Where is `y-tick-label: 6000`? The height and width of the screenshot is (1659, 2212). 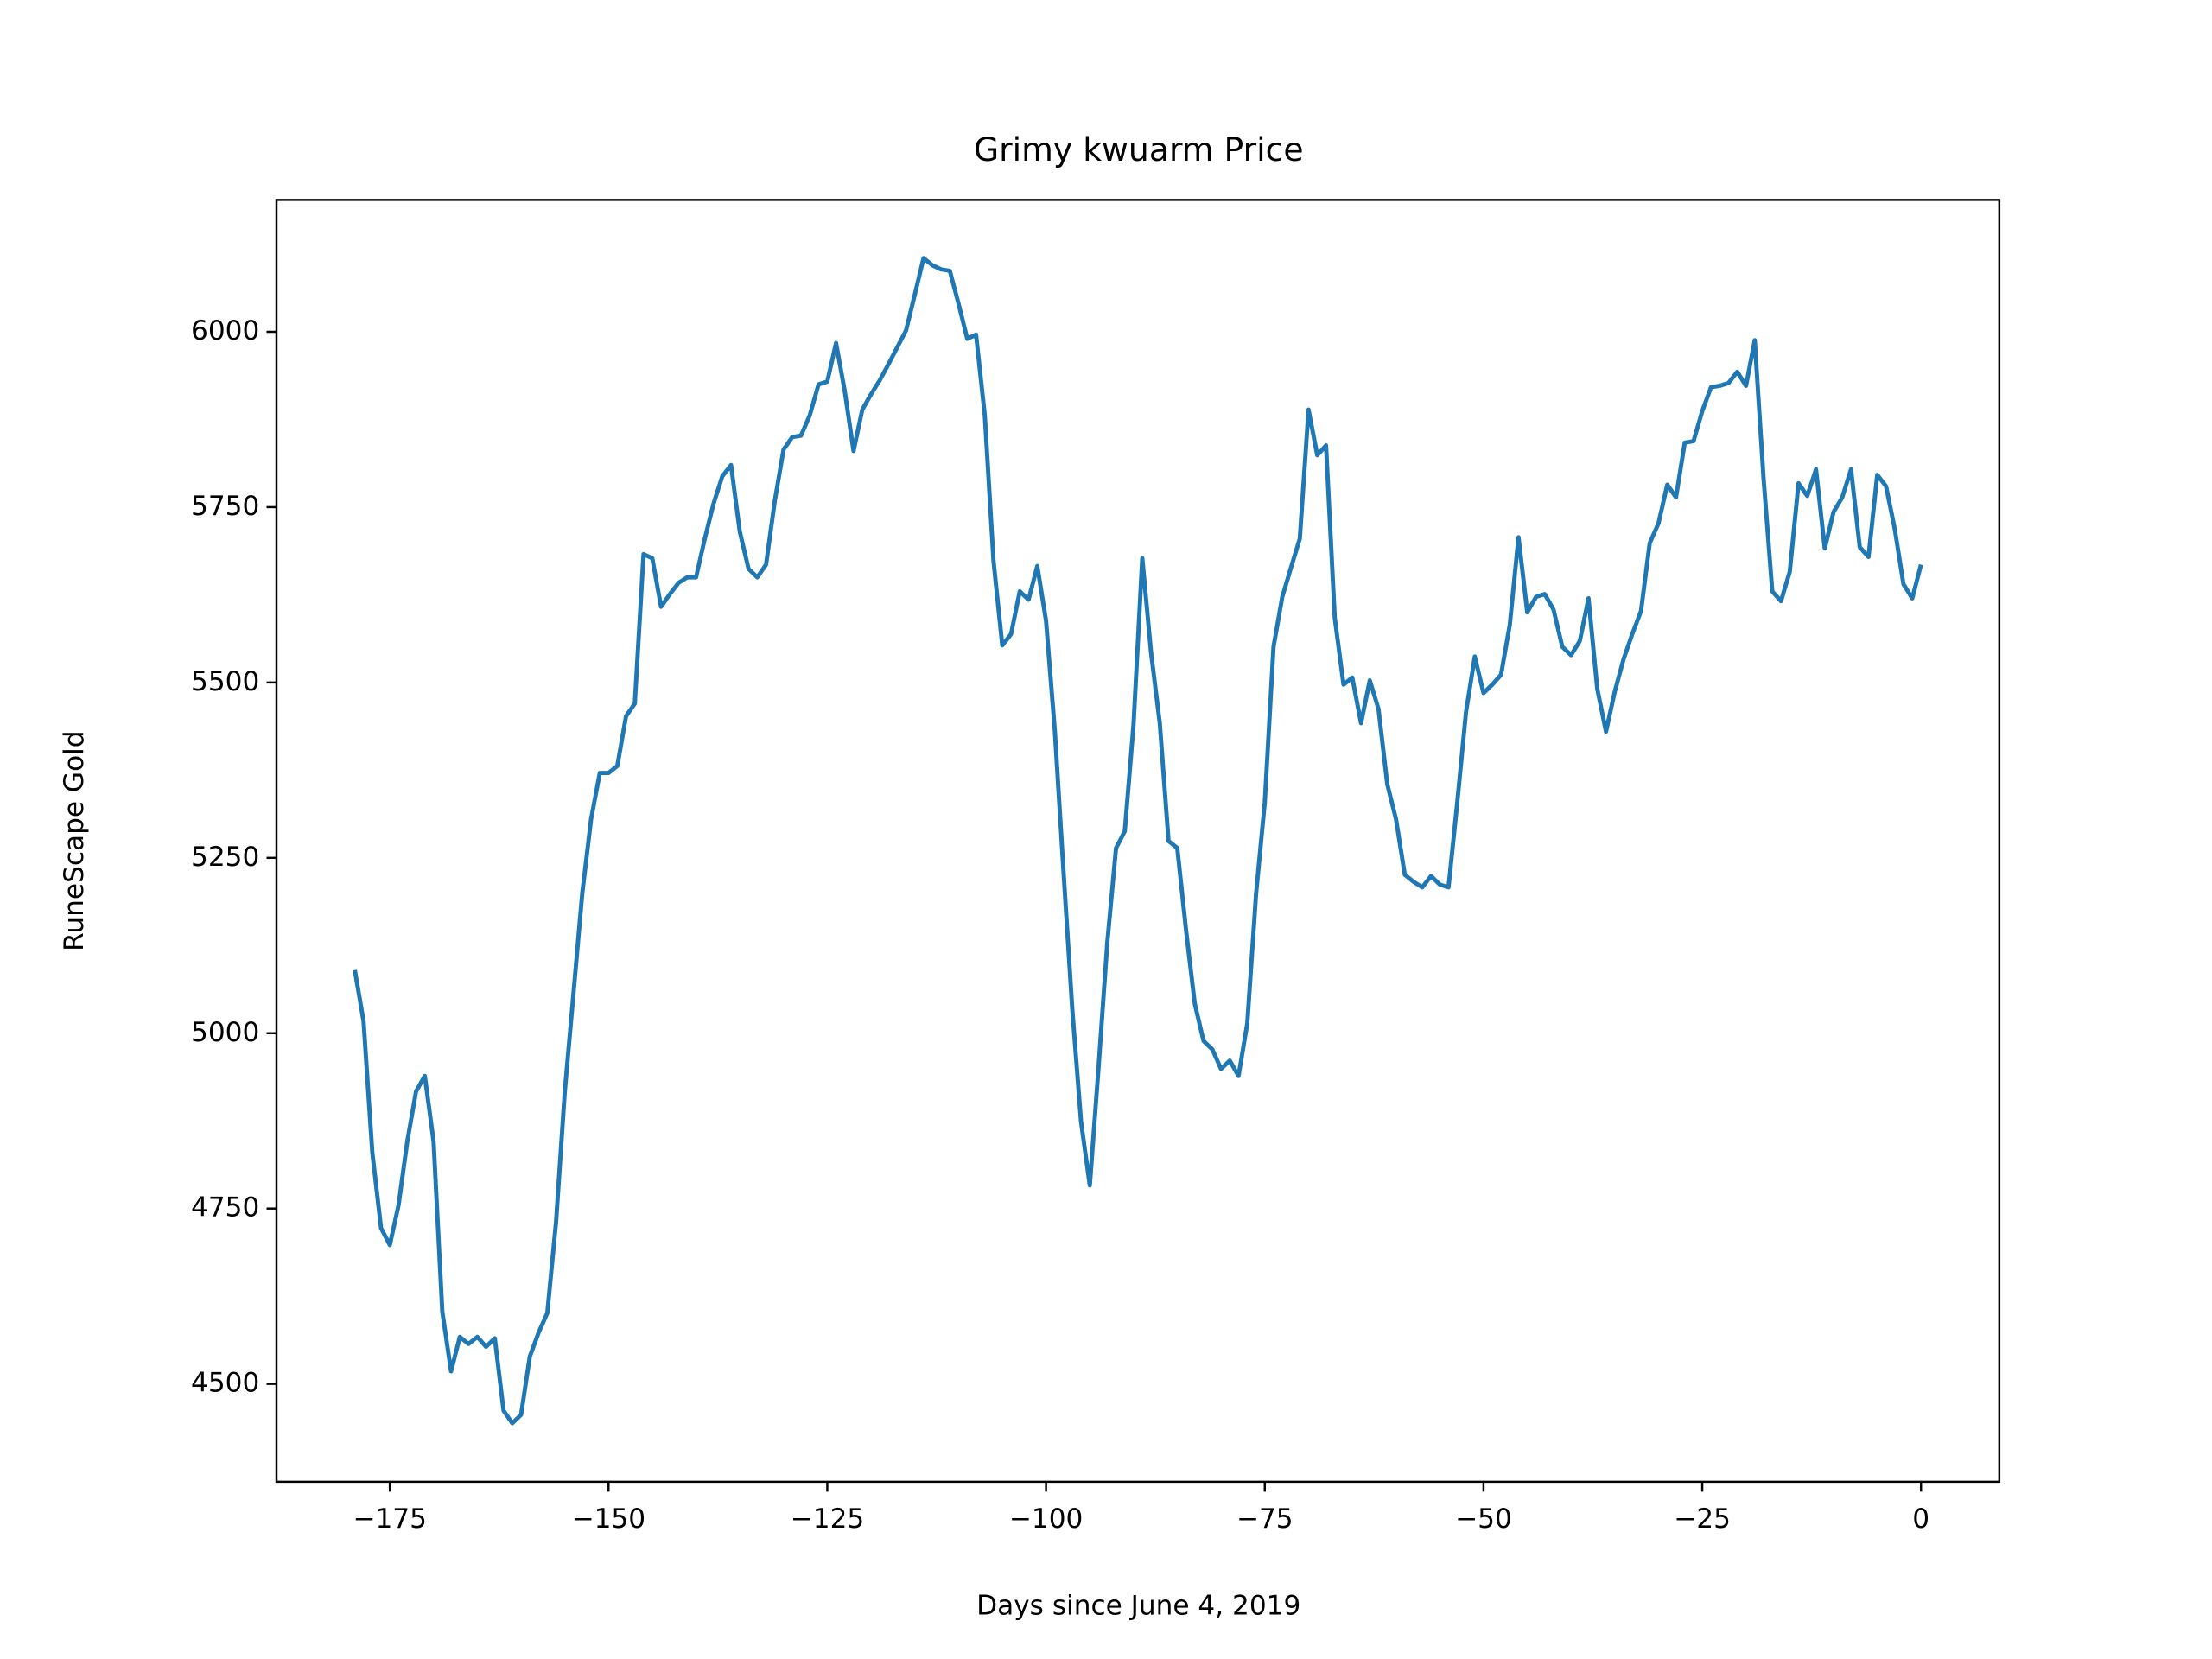
y-tick-label: 6000 is located at coordinates (225, 330).